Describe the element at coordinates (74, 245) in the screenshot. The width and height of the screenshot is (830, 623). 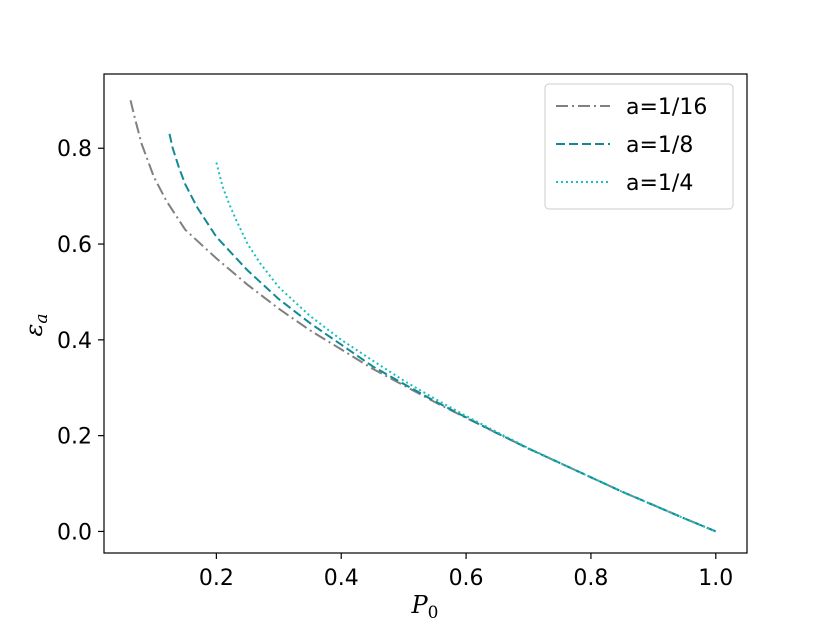
I see `y-tick-label: 0.6` at that location.